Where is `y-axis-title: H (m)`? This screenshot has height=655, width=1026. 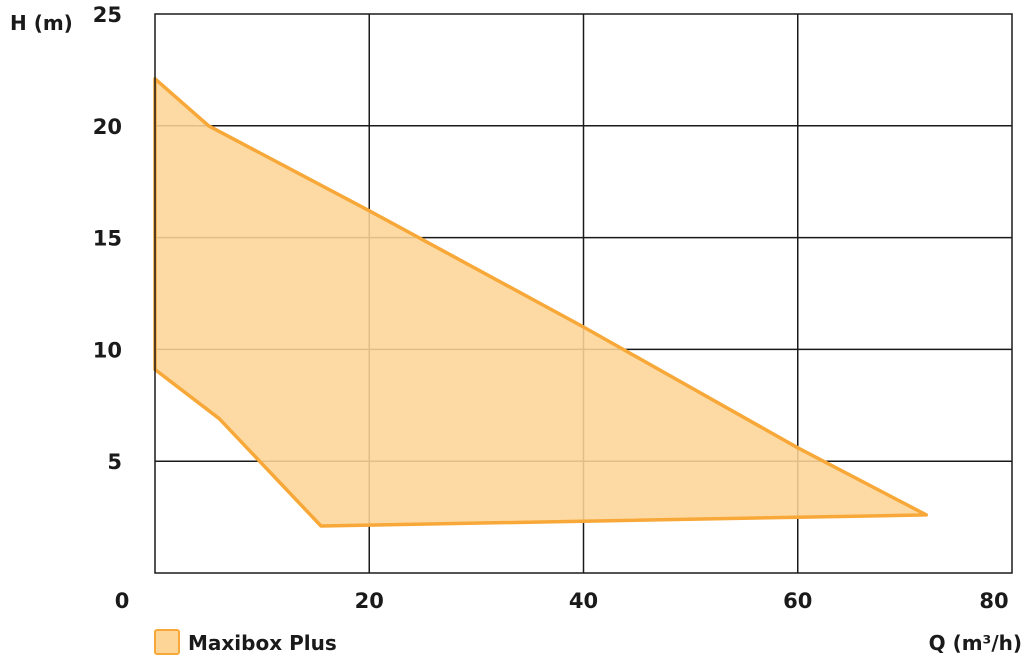 y-axis-title: H (m) is located at coordinates (41, 23).